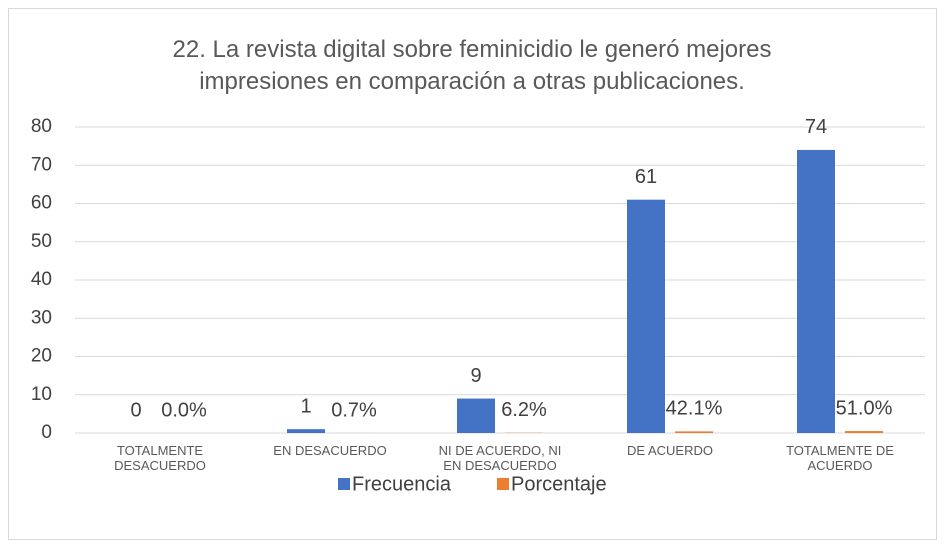  Describe the element at coordinates (41, 126) in the screenshot. I see `y-tick-label: 80` at that location.